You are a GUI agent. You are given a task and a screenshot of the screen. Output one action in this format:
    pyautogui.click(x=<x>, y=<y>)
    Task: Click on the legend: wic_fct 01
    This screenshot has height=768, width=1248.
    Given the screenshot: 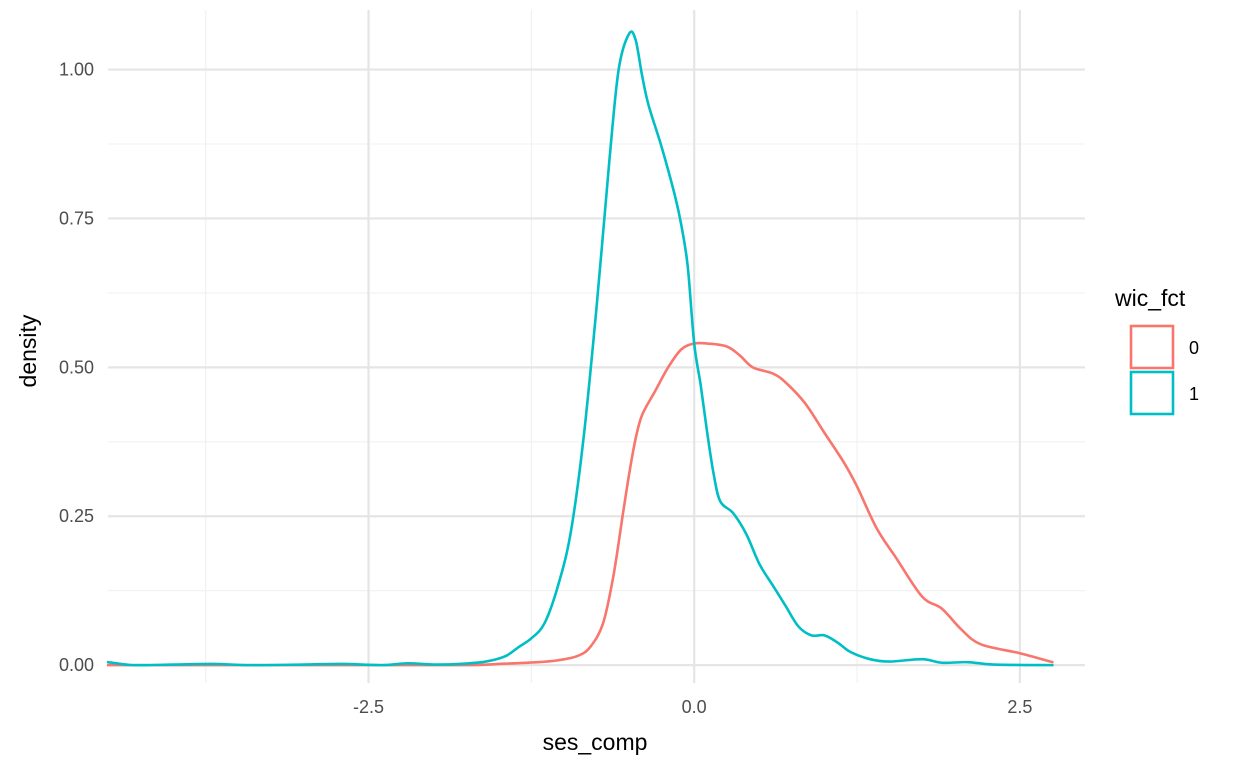 What is the action you would take?
    pyautogui.click(x=1156, y=350)
    